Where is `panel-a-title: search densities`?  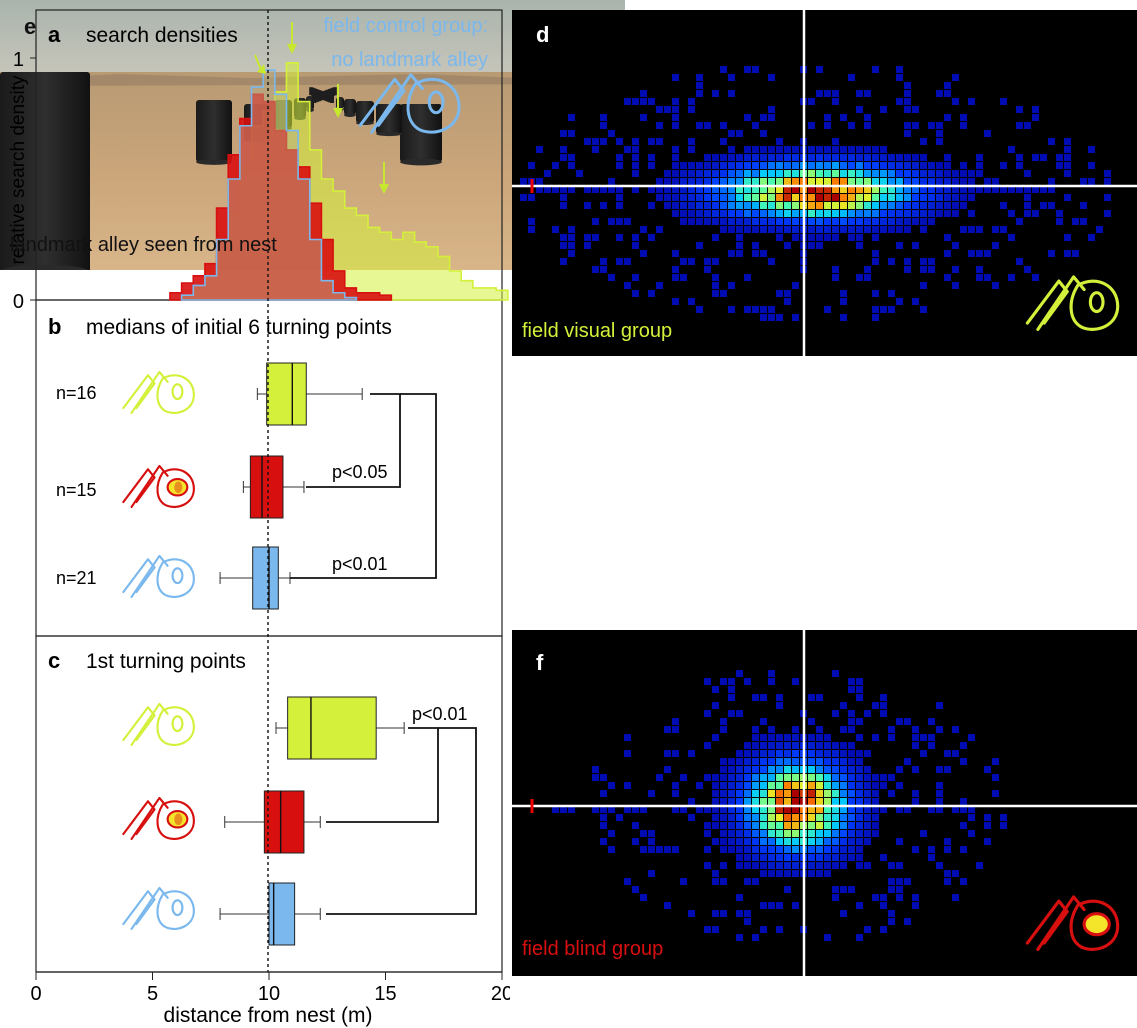 panel-a-title: search densities is located at coordinates (162, 35).